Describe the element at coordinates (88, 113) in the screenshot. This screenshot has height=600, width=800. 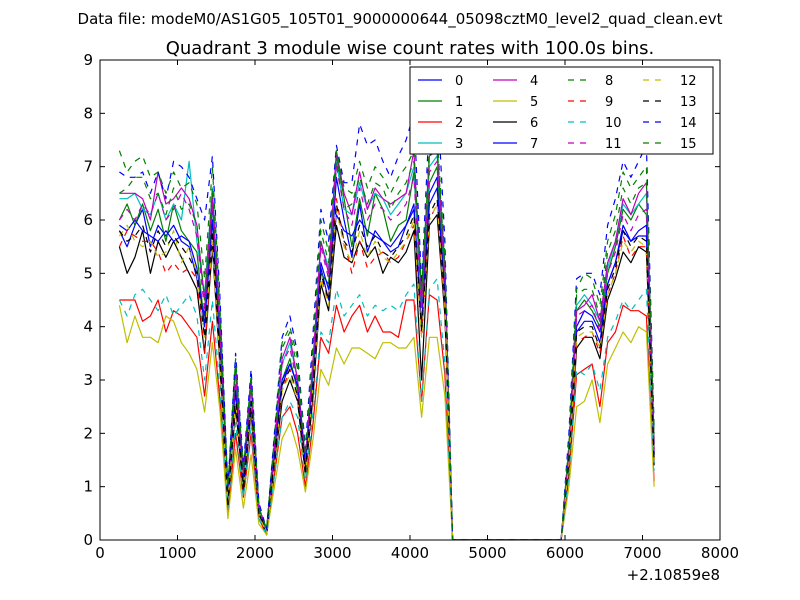
I see `y-tick-label: 8` at that location.